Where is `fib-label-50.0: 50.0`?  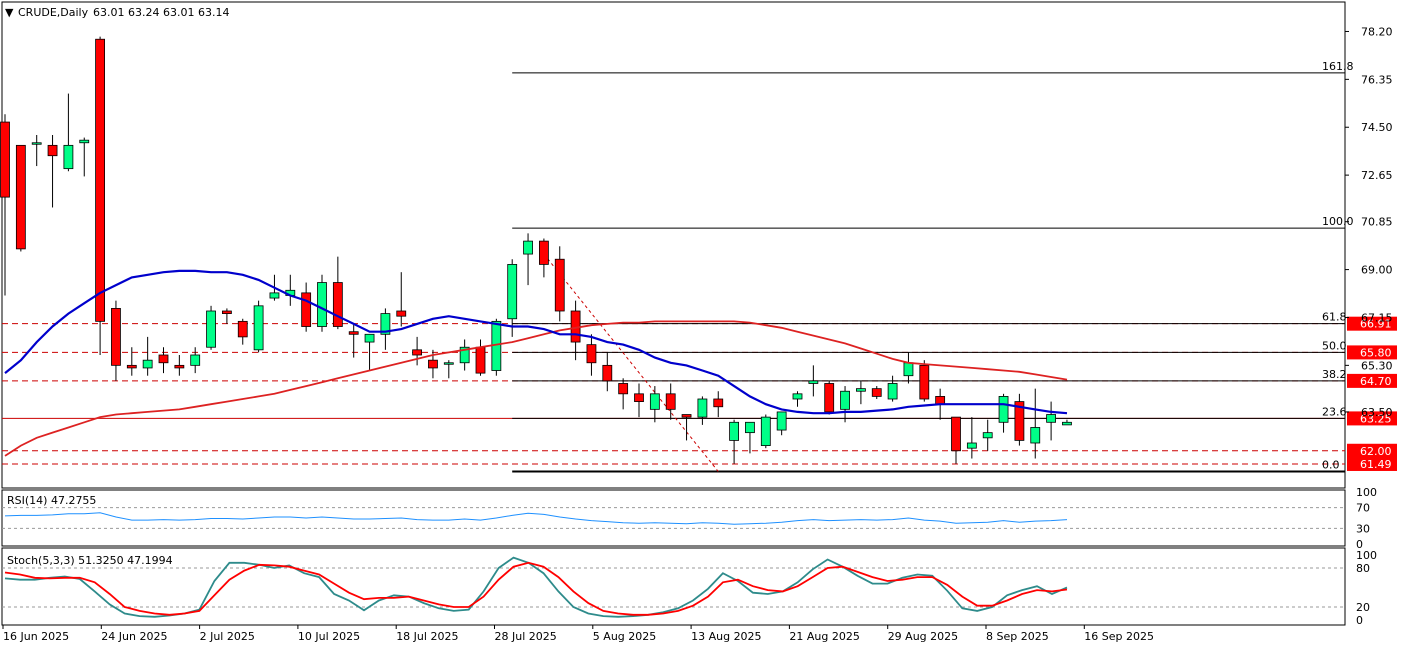
fib-label-50.0: 50.0 is located at coordinates (1334, 345).